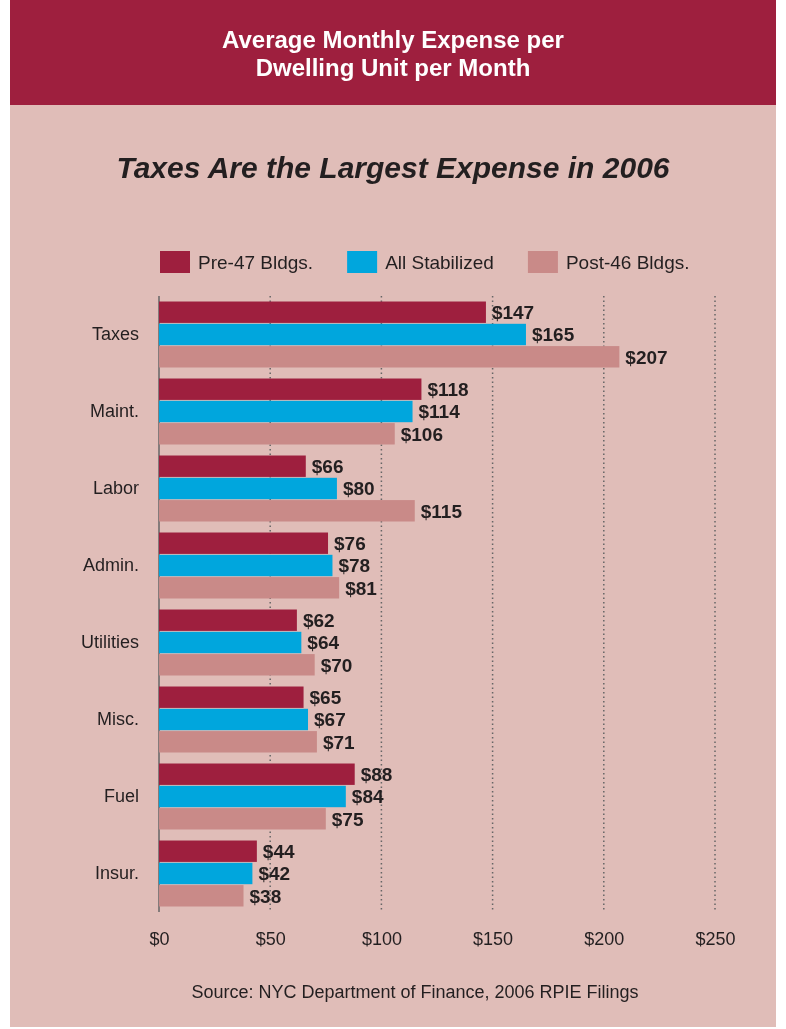 This screenshot has height=1029, width=786. What do you see at coordinates (116, 873) in the screenshot?
I see `y-tick-label: Insur.` at bounding box center [116, 873].